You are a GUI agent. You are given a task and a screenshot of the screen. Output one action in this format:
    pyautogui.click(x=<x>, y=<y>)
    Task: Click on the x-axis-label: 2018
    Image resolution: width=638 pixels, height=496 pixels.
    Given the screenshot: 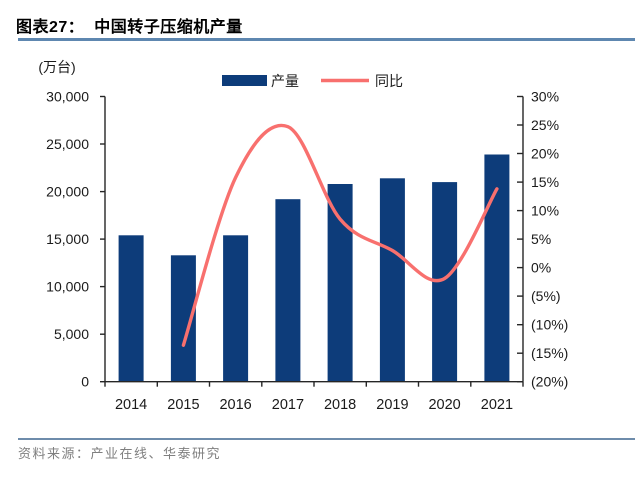 What is the action you would take?
    pyautogui.click(x=340, y=405)
    